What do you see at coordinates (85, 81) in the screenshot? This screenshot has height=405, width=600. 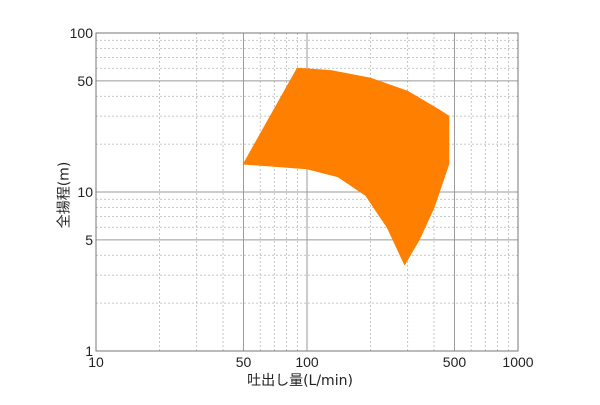 I see `y-tick-label: 50` at bounding box center [85, 81].